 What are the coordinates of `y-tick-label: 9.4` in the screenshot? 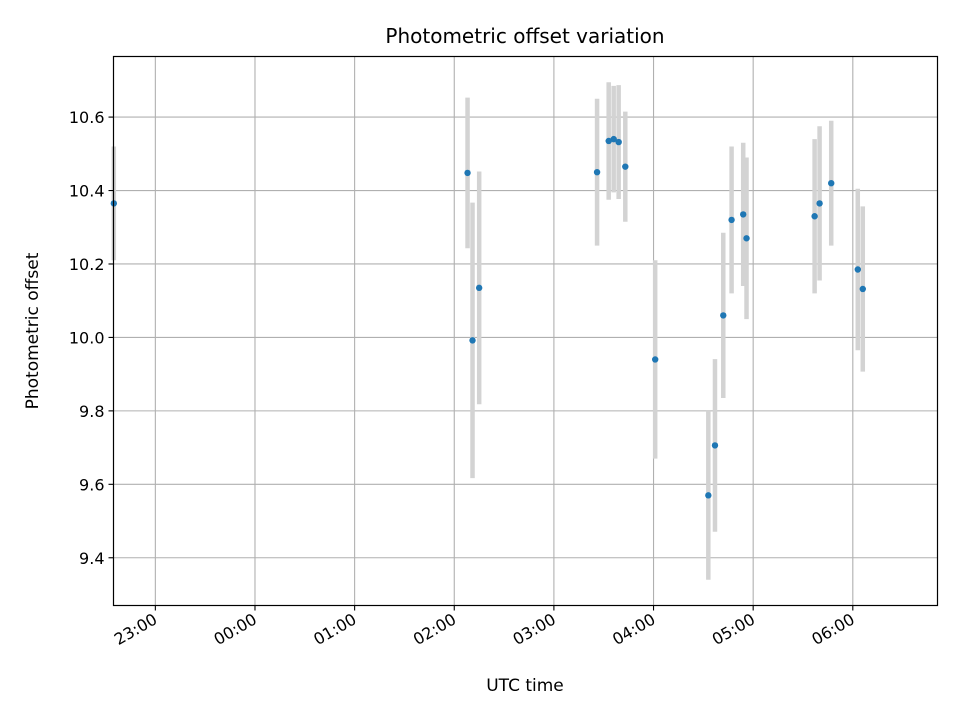 It's located at (91, 558).